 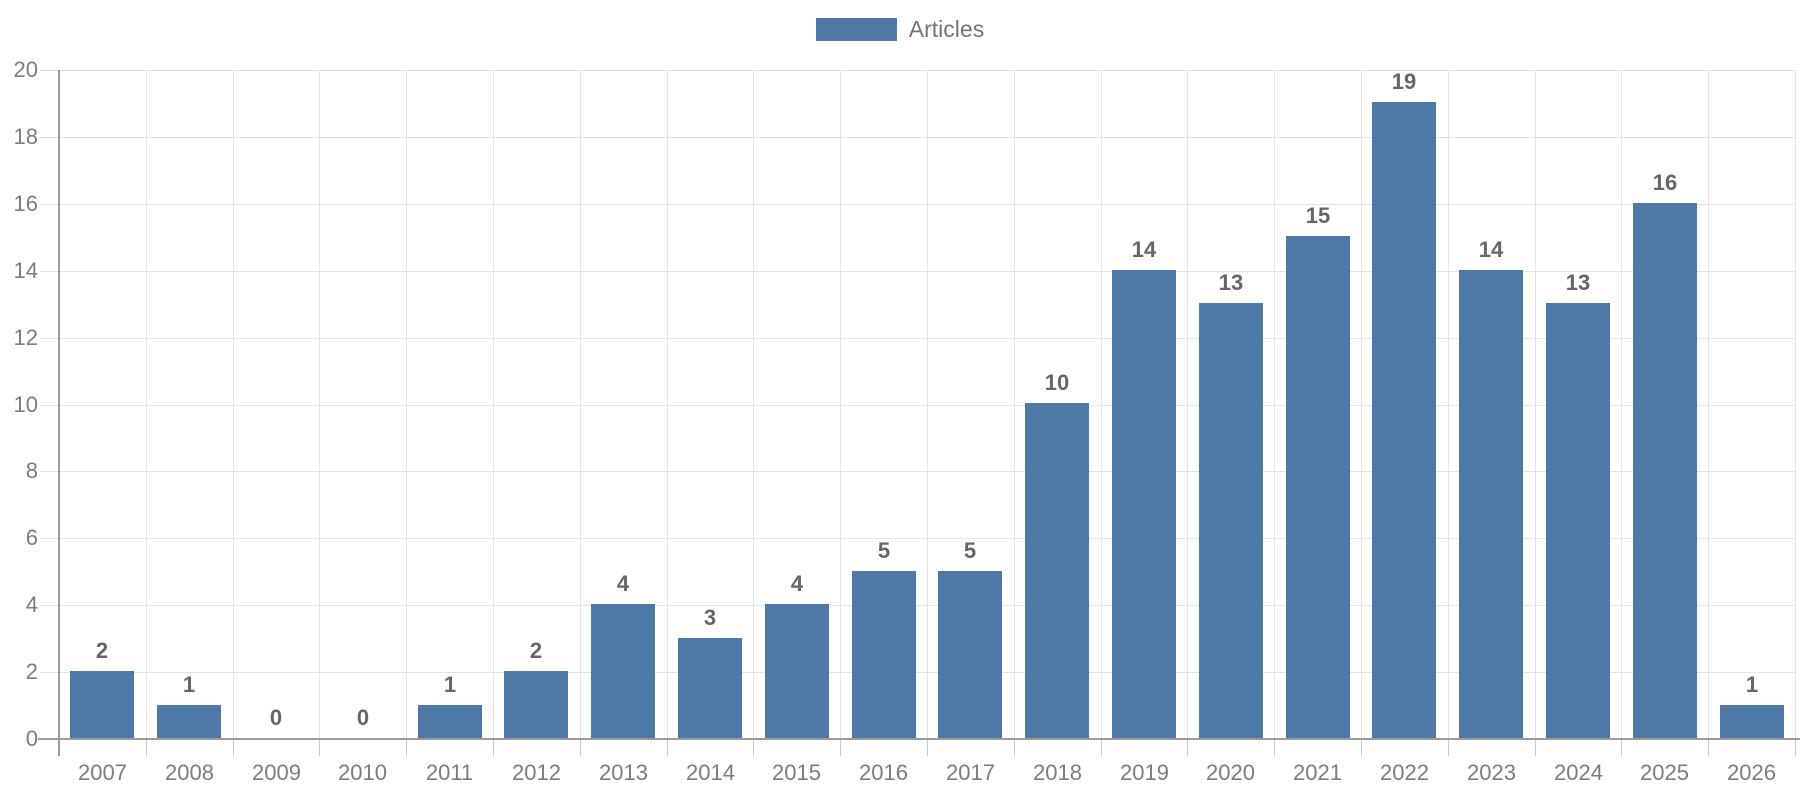 I want to click on y-axis-label: 0, so click(x=31, y=738).